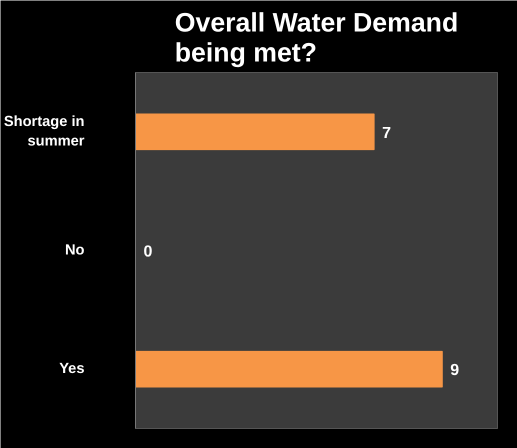 This screenshot has width=517, height=448. Describe the element at coordinates (316, 38) in the screenshot. I see `chart-title: Overall Water Demand being met?` at that location.